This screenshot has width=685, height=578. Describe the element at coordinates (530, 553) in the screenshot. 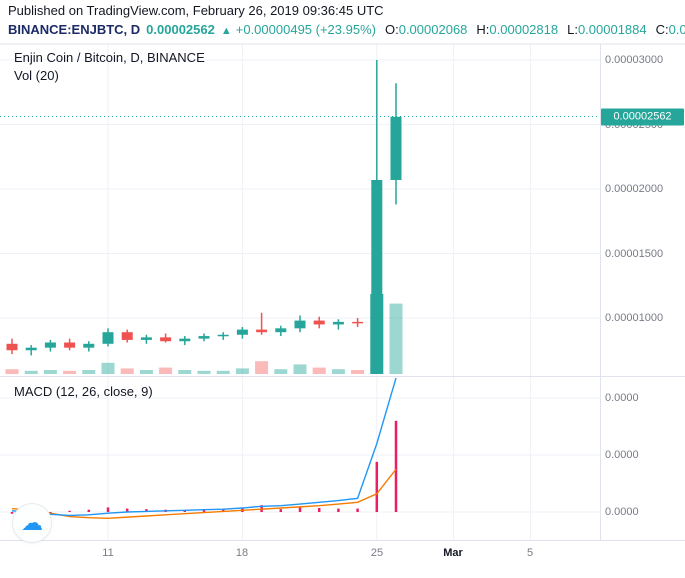

I see `time-axis-label: 5` at that location.